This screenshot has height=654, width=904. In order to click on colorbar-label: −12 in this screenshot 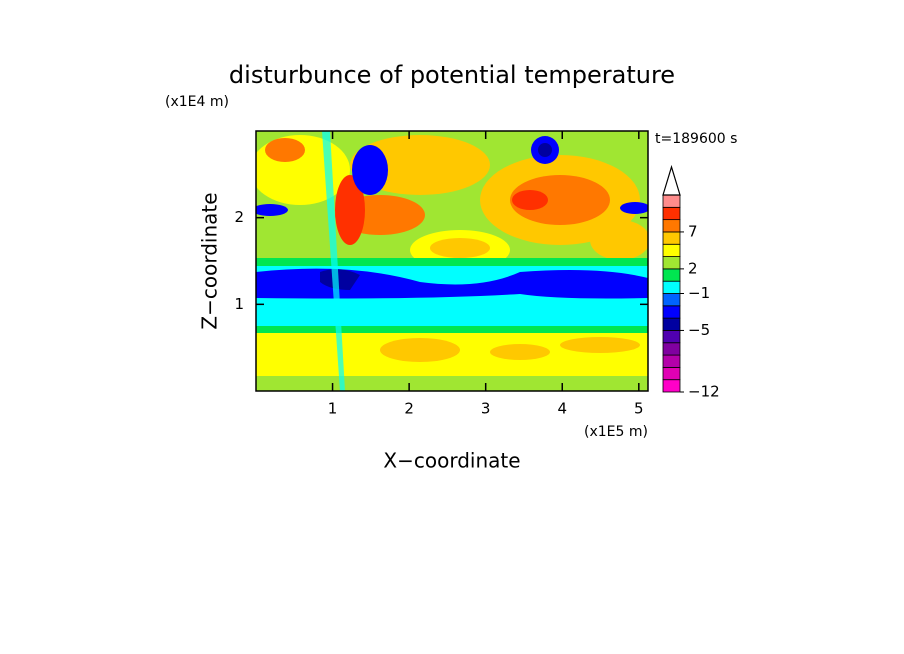, I will do `click(704, 392)`.